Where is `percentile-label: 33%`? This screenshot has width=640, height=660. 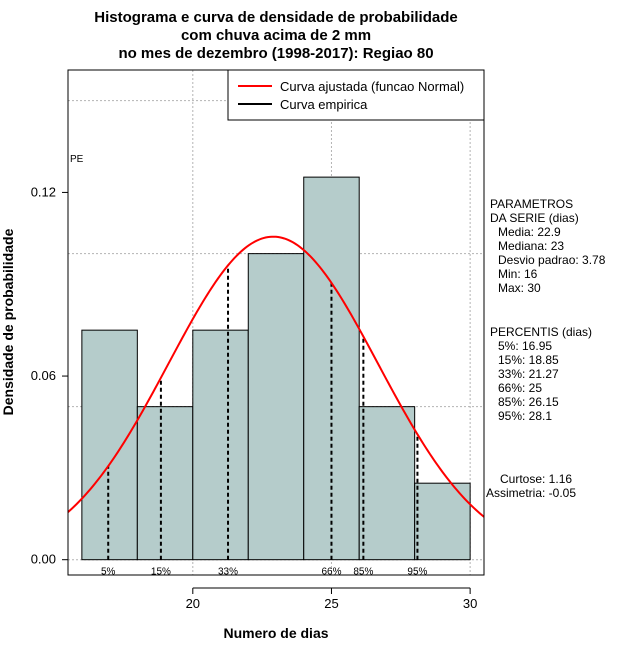
percentile-label: 33% is located at coordinates (228, 572).